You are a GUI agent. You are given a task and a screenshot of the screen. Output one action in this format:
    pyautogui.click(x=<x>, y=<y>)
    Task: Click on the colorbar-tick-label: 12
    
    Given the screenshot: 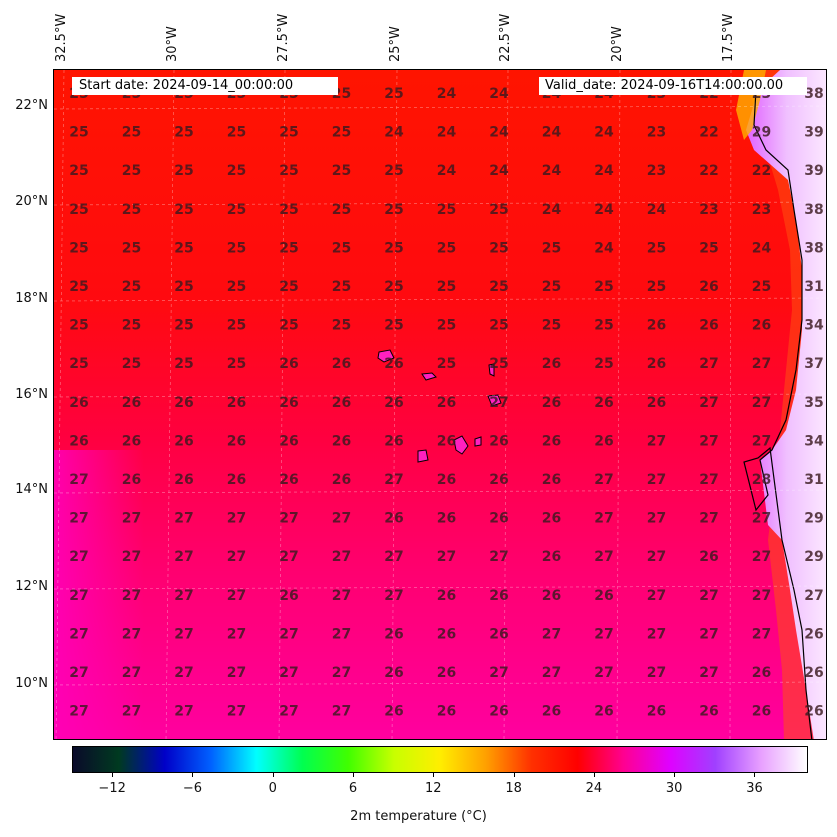 What is the action you would take?
    pyautogui.click(x=433, y=788)
    